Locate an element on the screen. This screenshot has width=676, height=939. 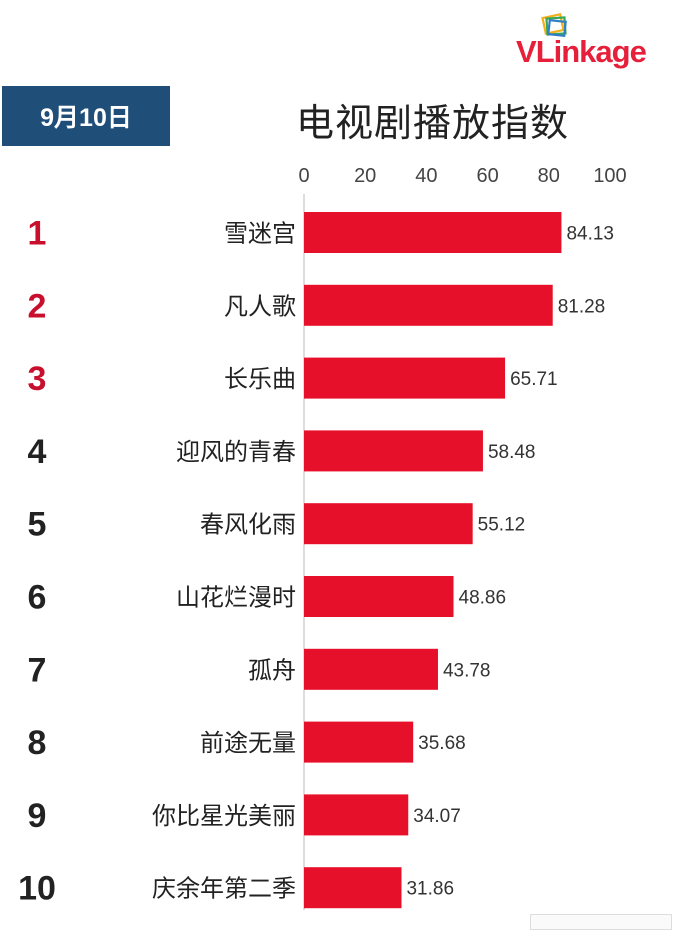
x-tick-label: 80 is located at coordinates (549, 176).